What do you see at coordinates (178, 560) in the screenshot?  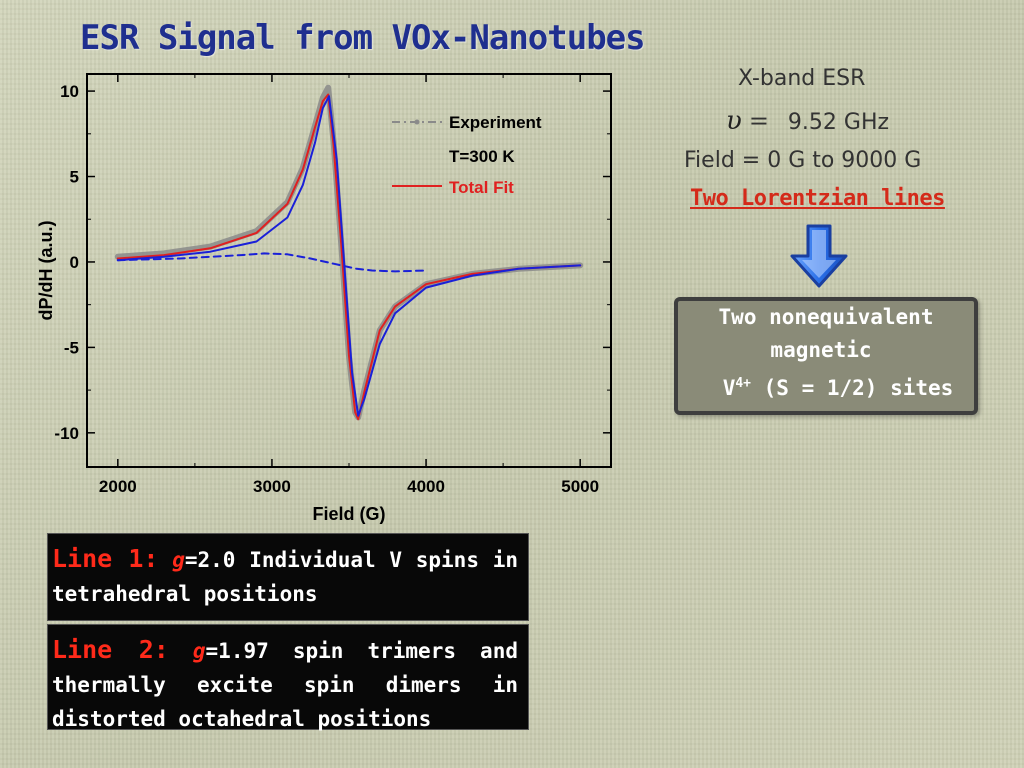 I see `line1-g: g` at bounding box center [178, 560].